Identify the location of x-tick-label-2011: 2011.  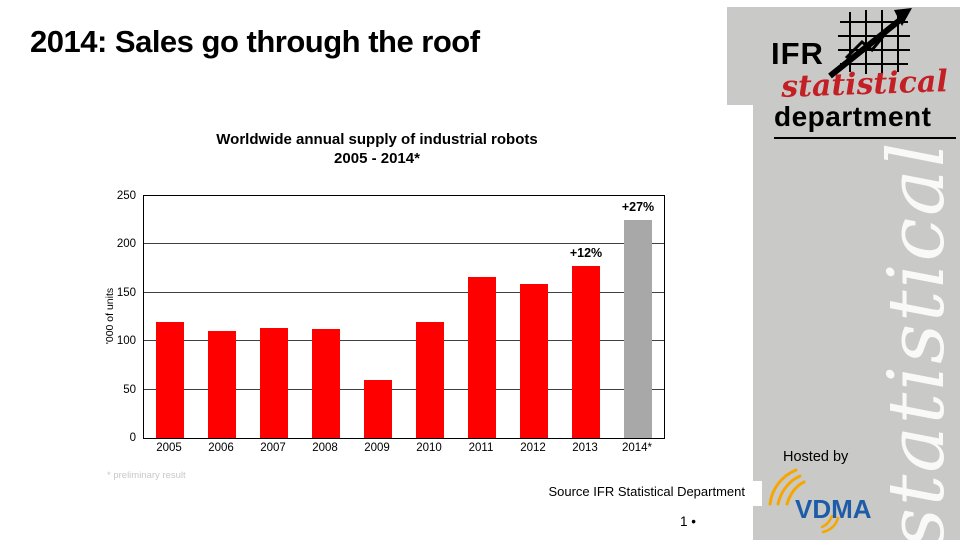
(481, 448).